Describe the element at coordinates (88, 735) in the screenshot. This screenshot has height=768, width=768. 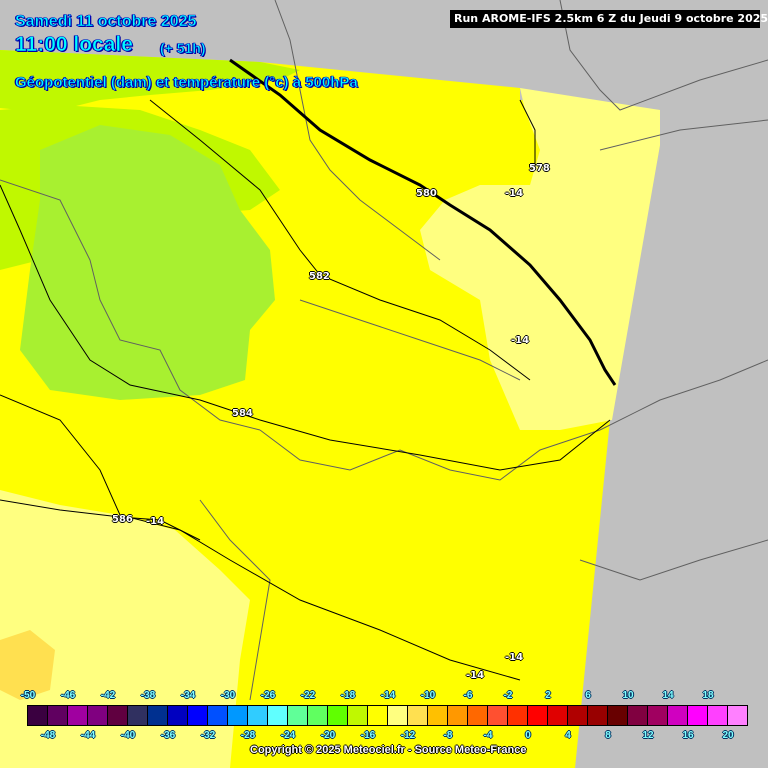
I see `legend-tick-bottom: -44` at that location.